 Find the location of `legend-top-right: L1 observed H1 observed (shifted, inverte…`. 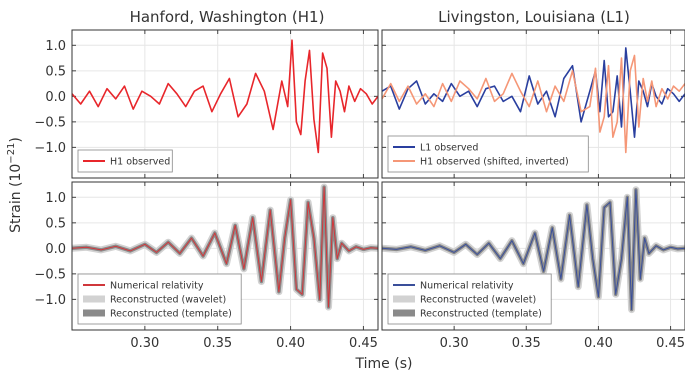

legend-top-right: L1 observed H1 observed (shifted, inverte… is located at coordinates (488, 154).